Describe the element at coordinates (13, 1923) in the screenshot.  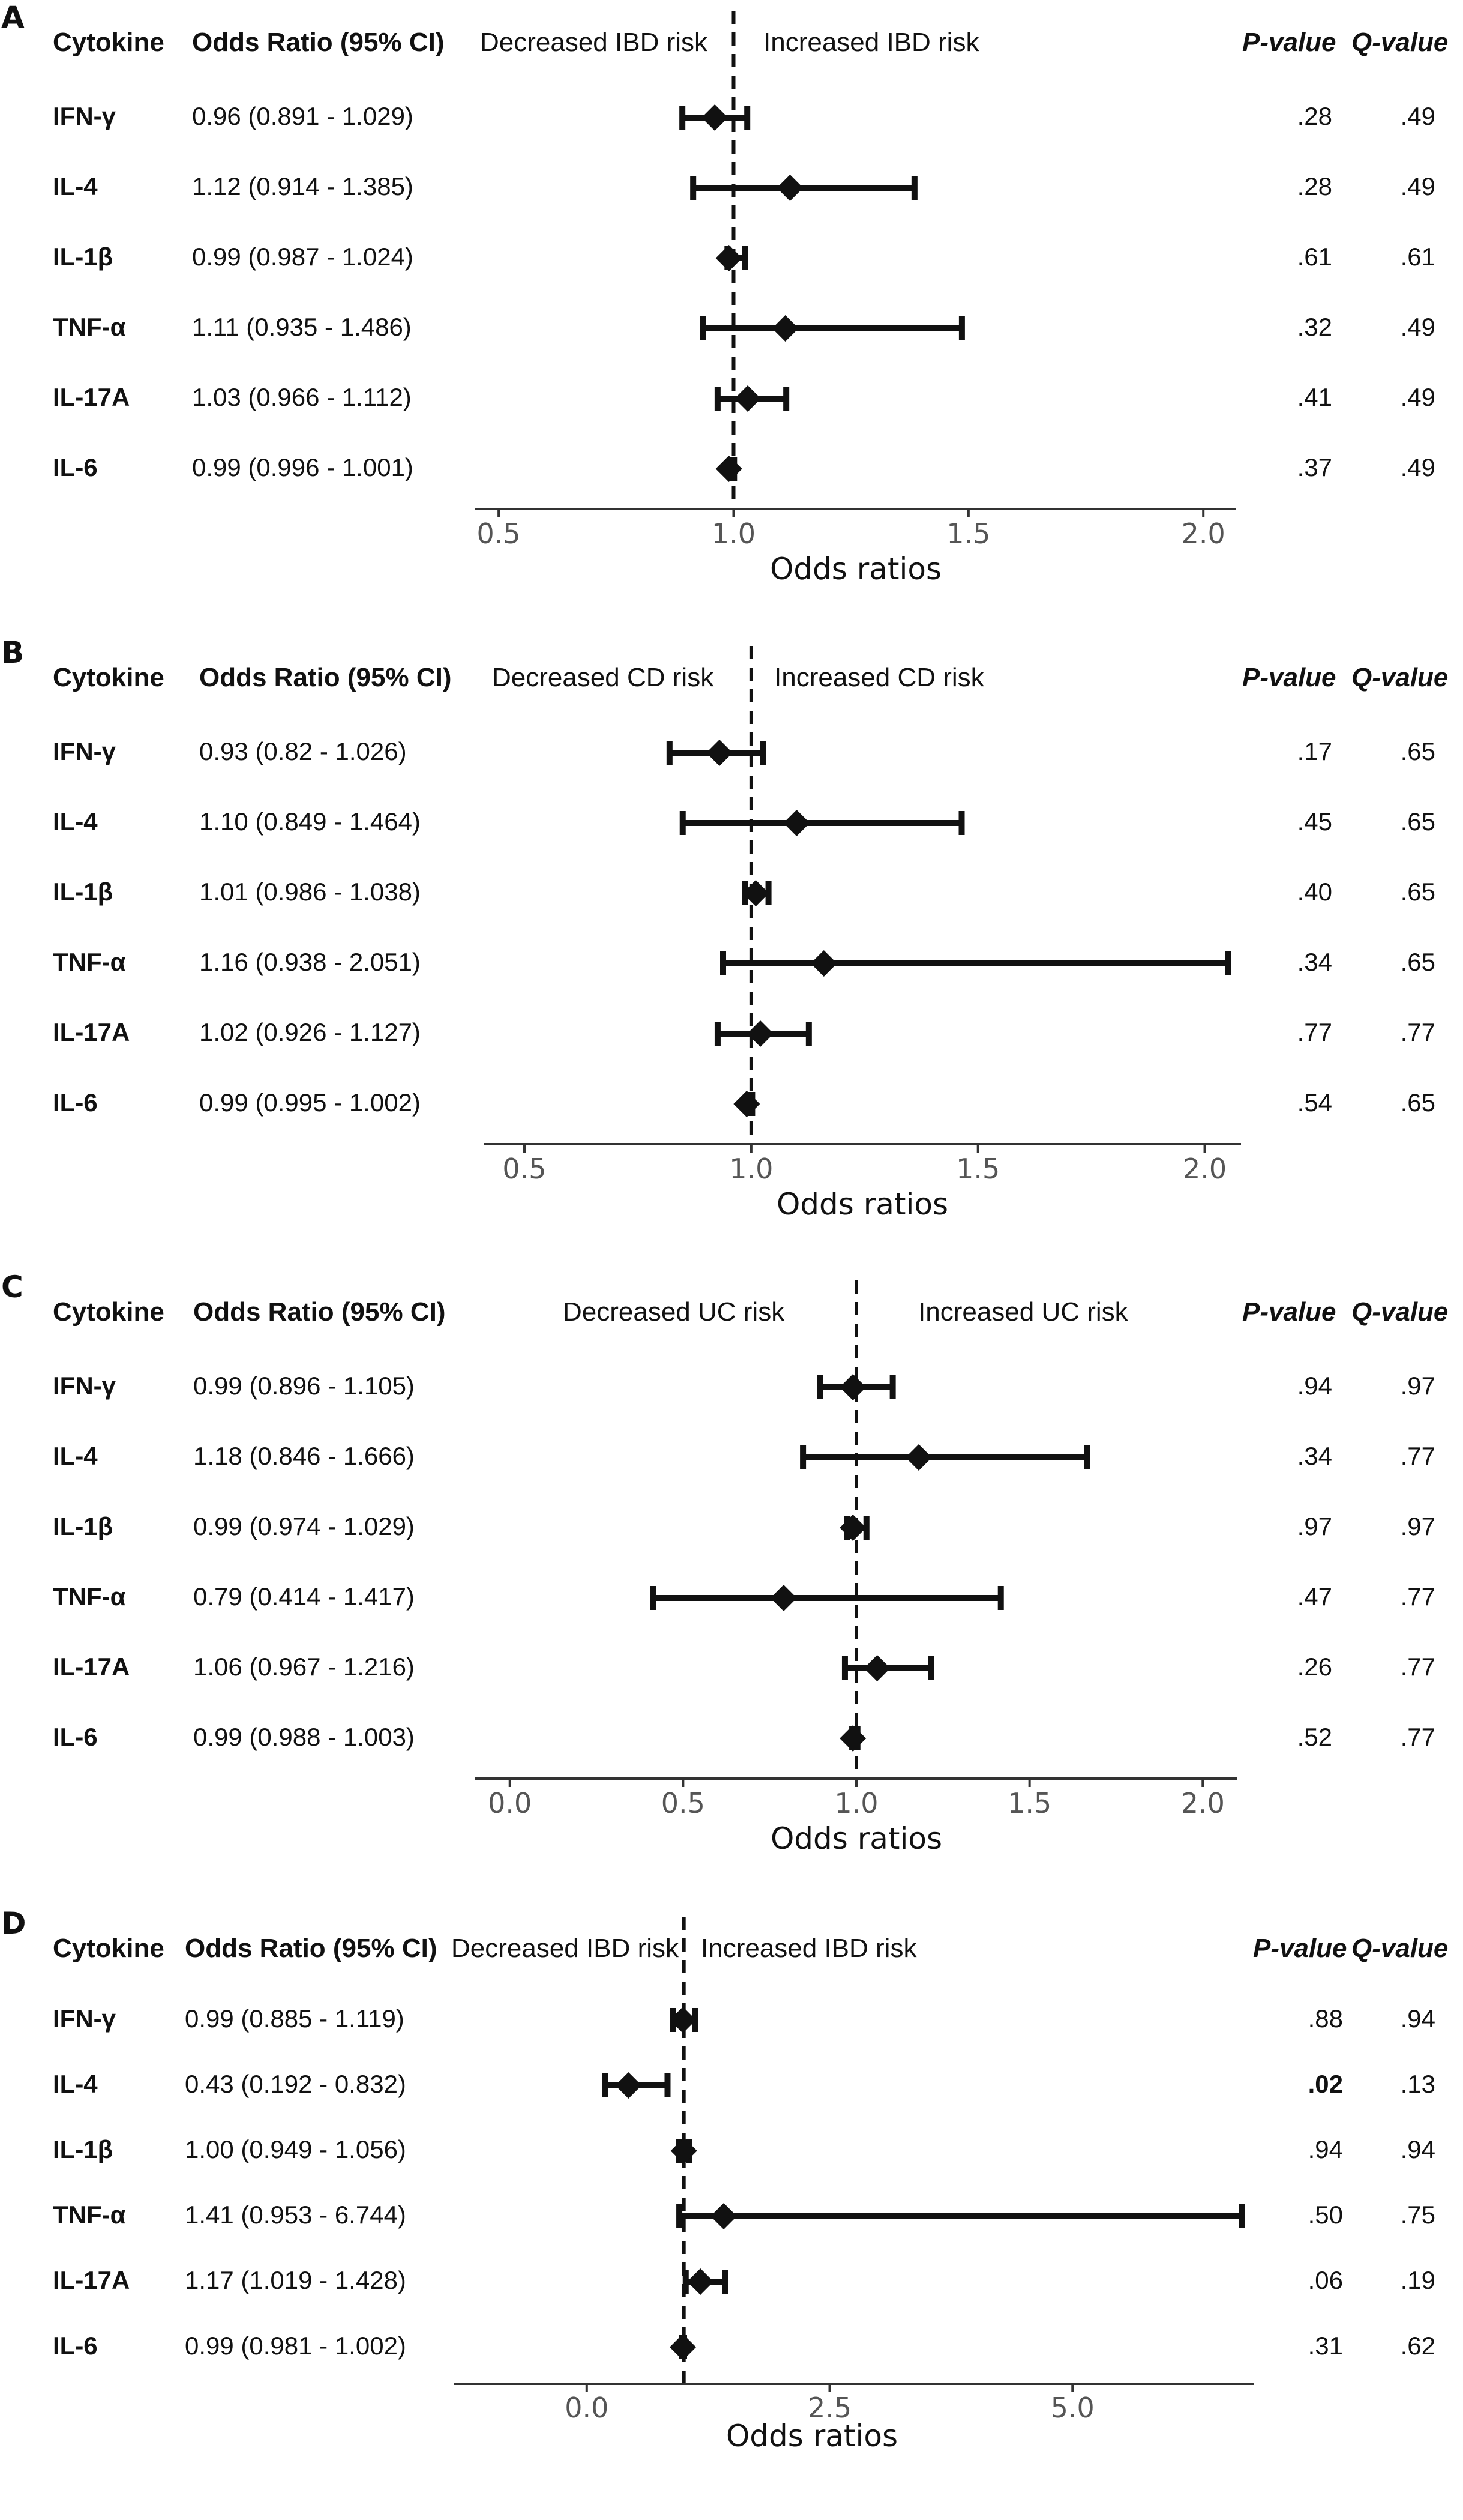
I see `panel-letter: D` at that location.